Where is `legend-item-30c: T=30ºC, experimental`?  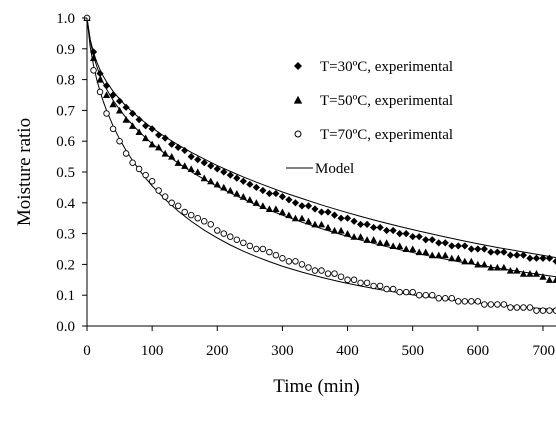
legend-item-30c: T=30ºC, experimental is located at coordinates (373, 67).